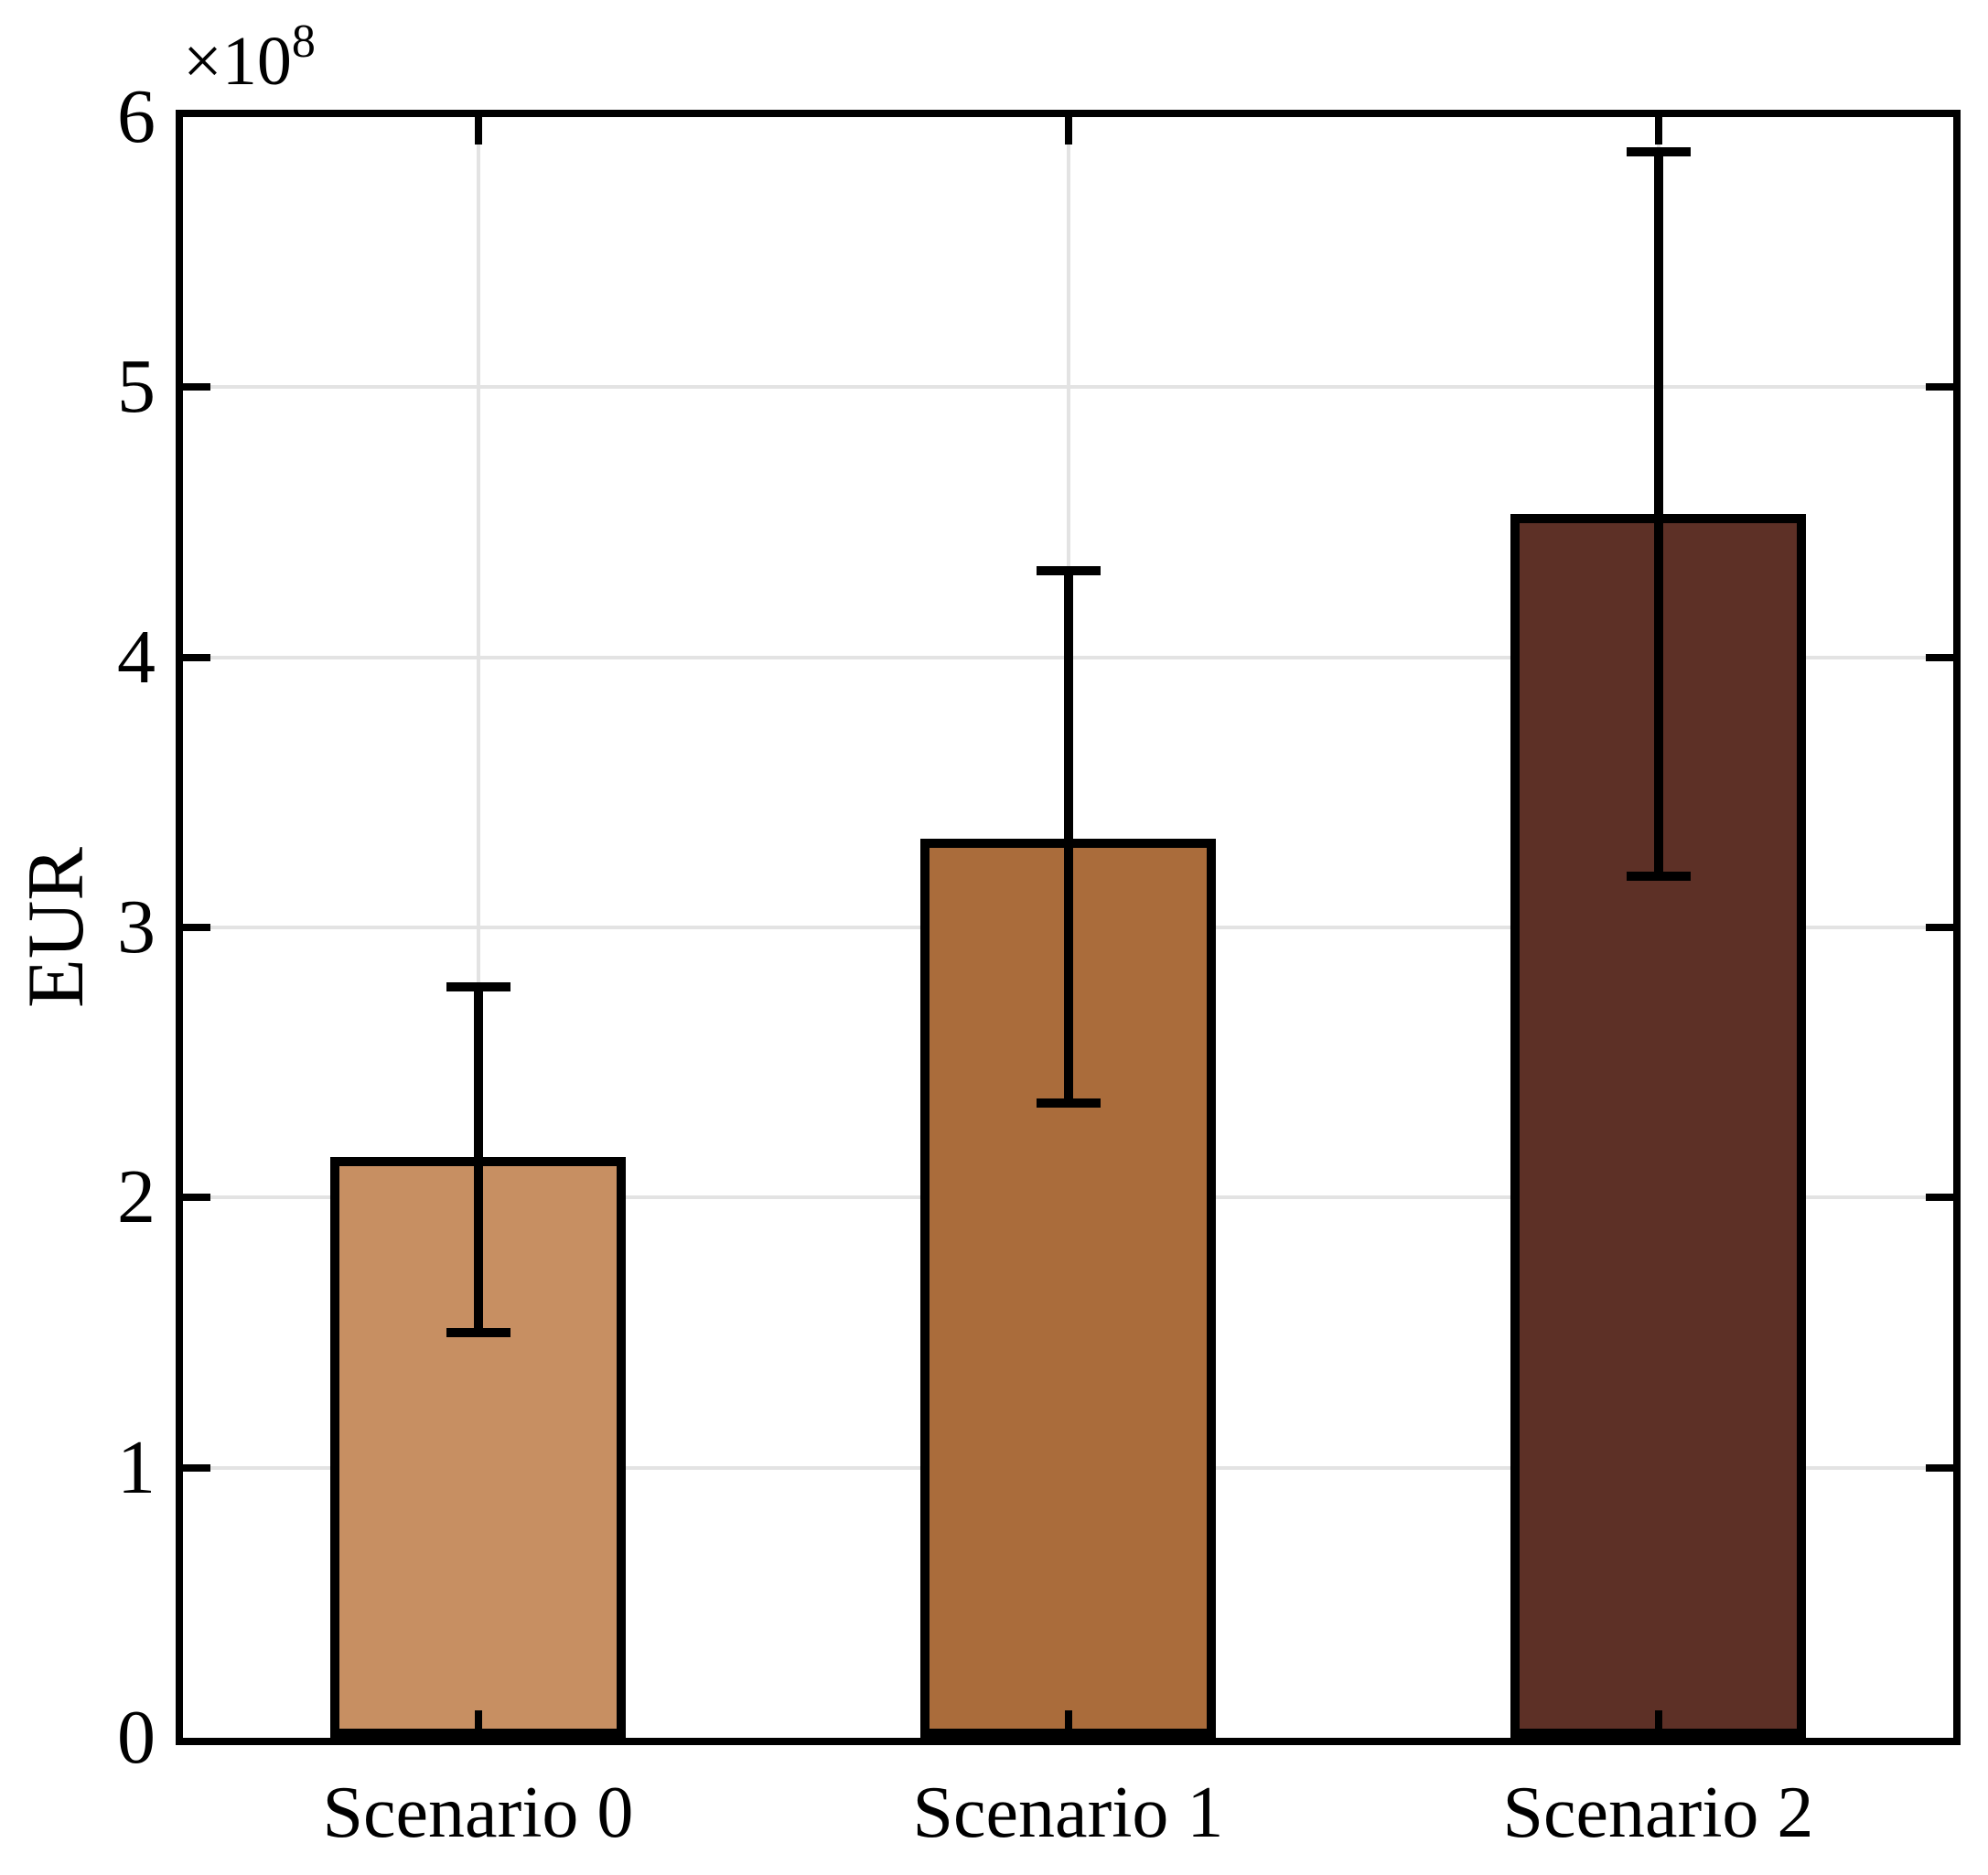  What do you see at coordinates (137, 116) in the screenshot?
I see `y-tick-label: 6` at bounding box center [137, 116].